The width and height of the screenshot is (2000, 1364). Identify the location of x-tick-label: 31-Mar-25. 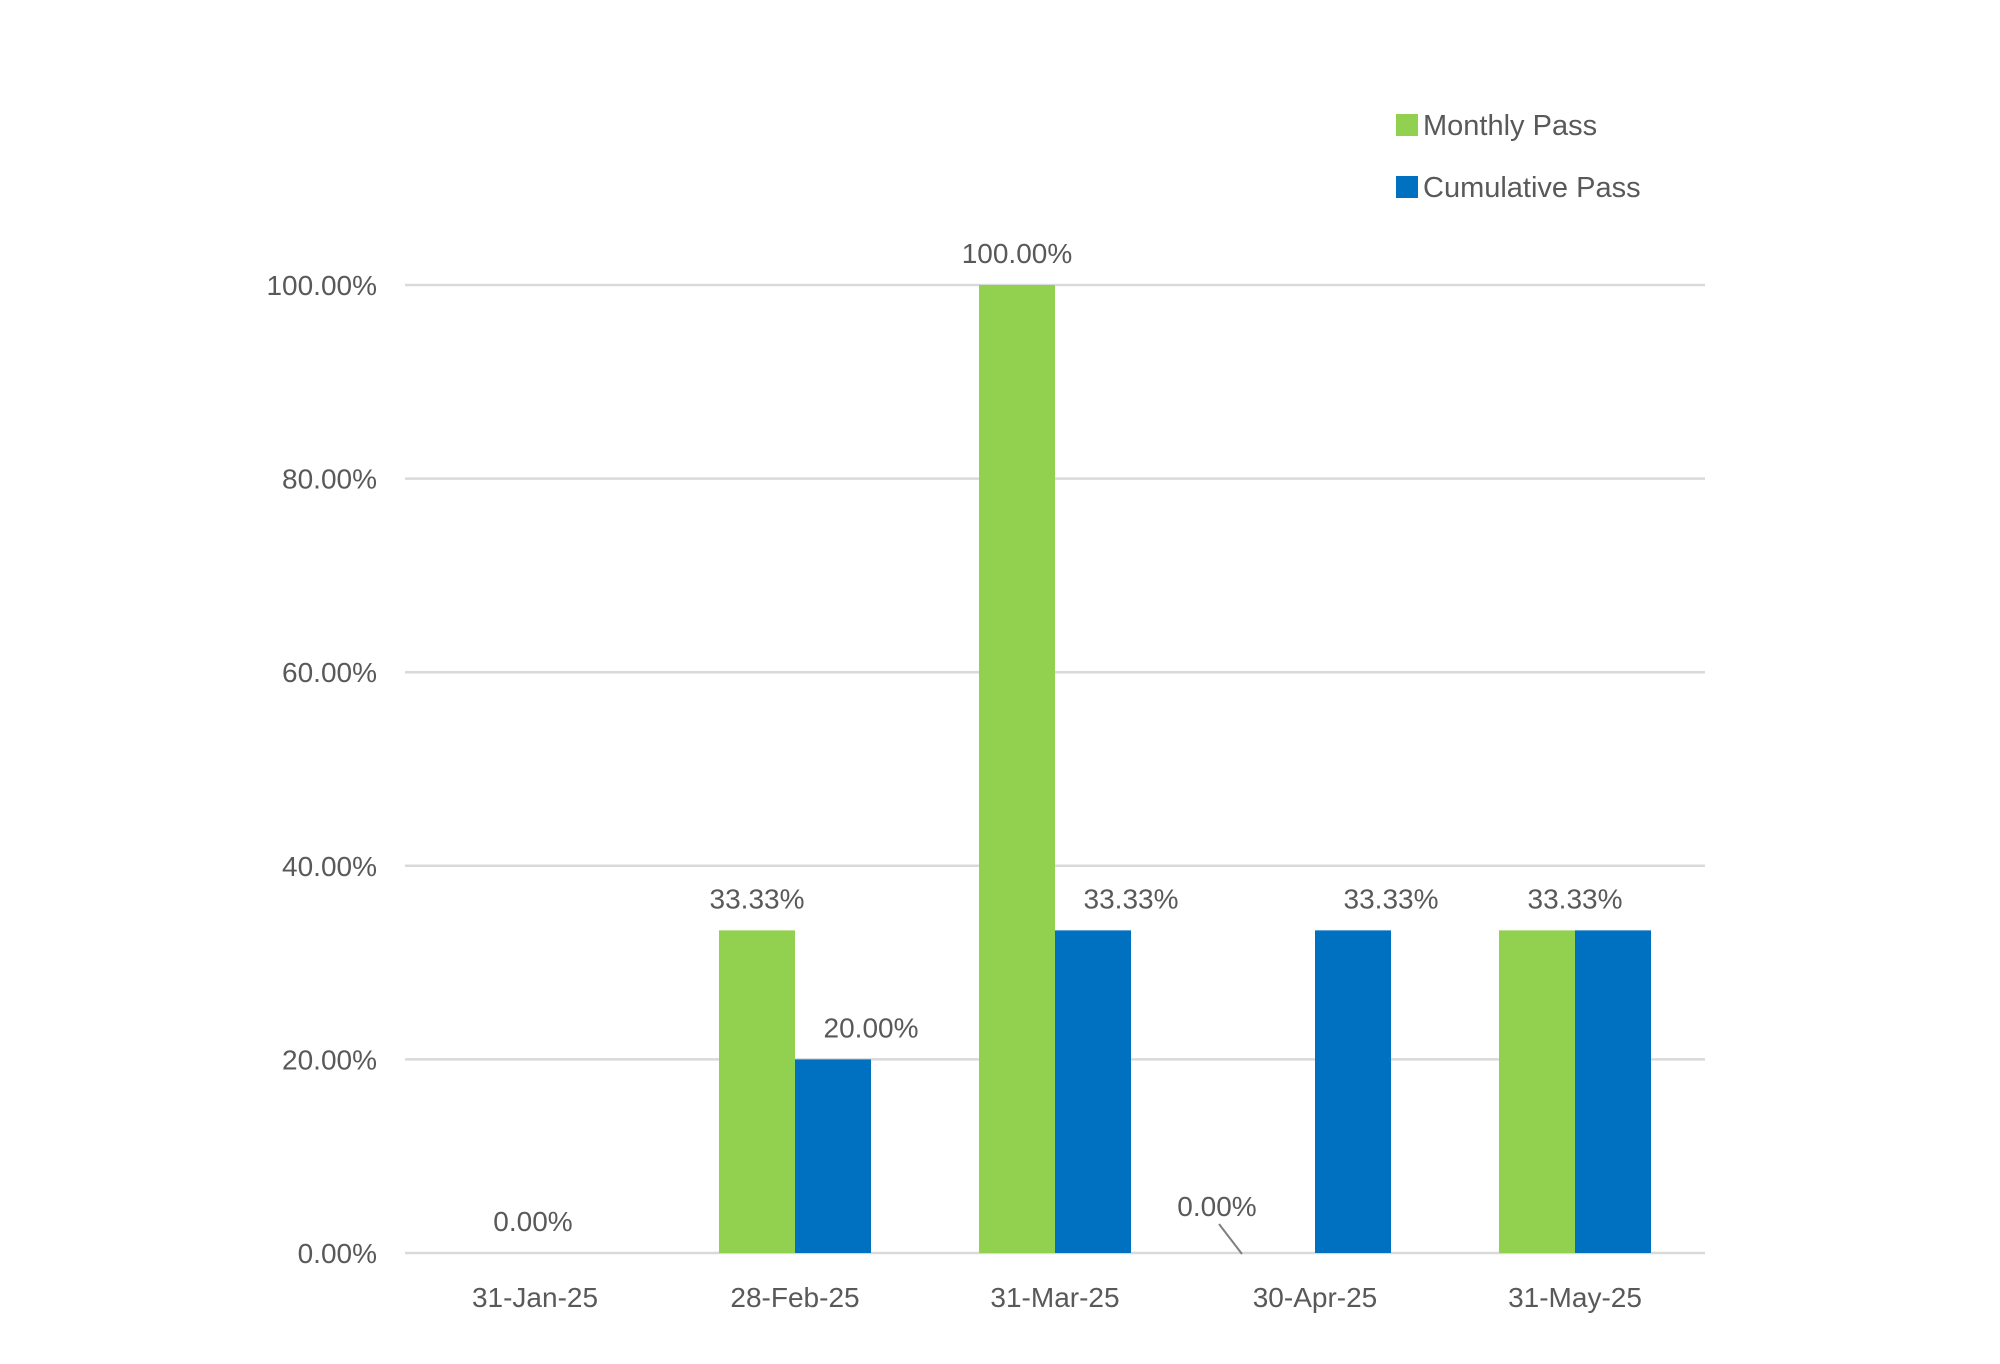
(1054, 1297).